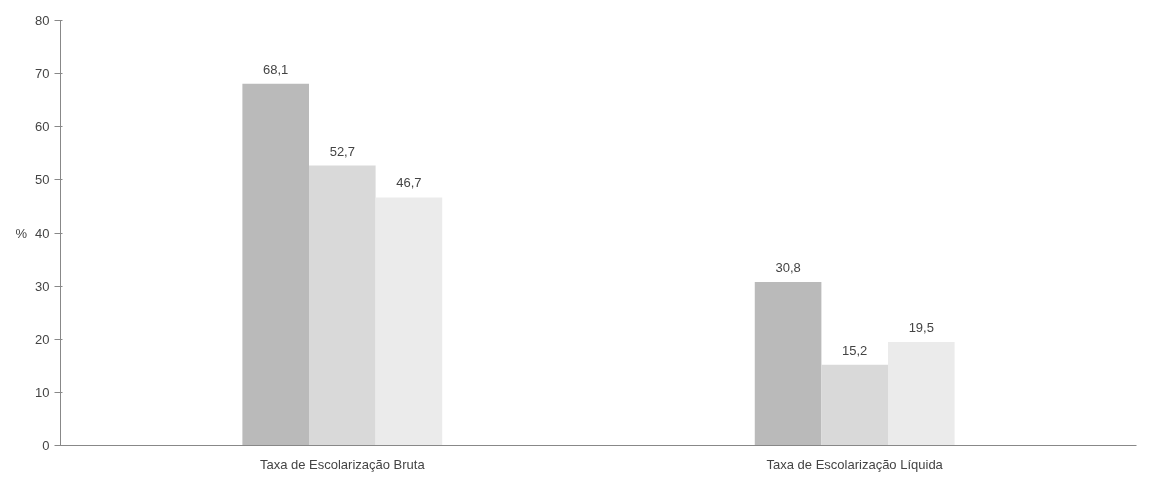 The image size is (1176, 495). What do you see at coordinates (42, 20) in the screenshot?
I see `y-tick-label: 80` at bounding box center [42, 20].